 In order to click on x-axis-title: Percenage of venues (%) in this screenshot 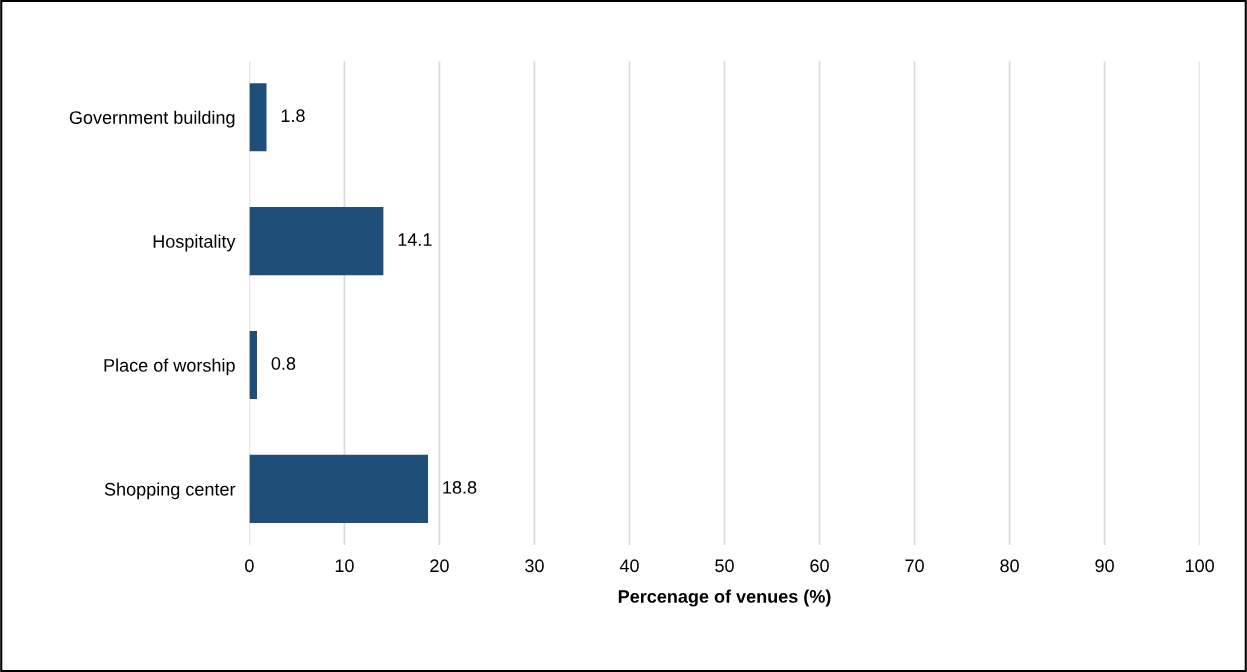, I will do `click(724, 598)`.